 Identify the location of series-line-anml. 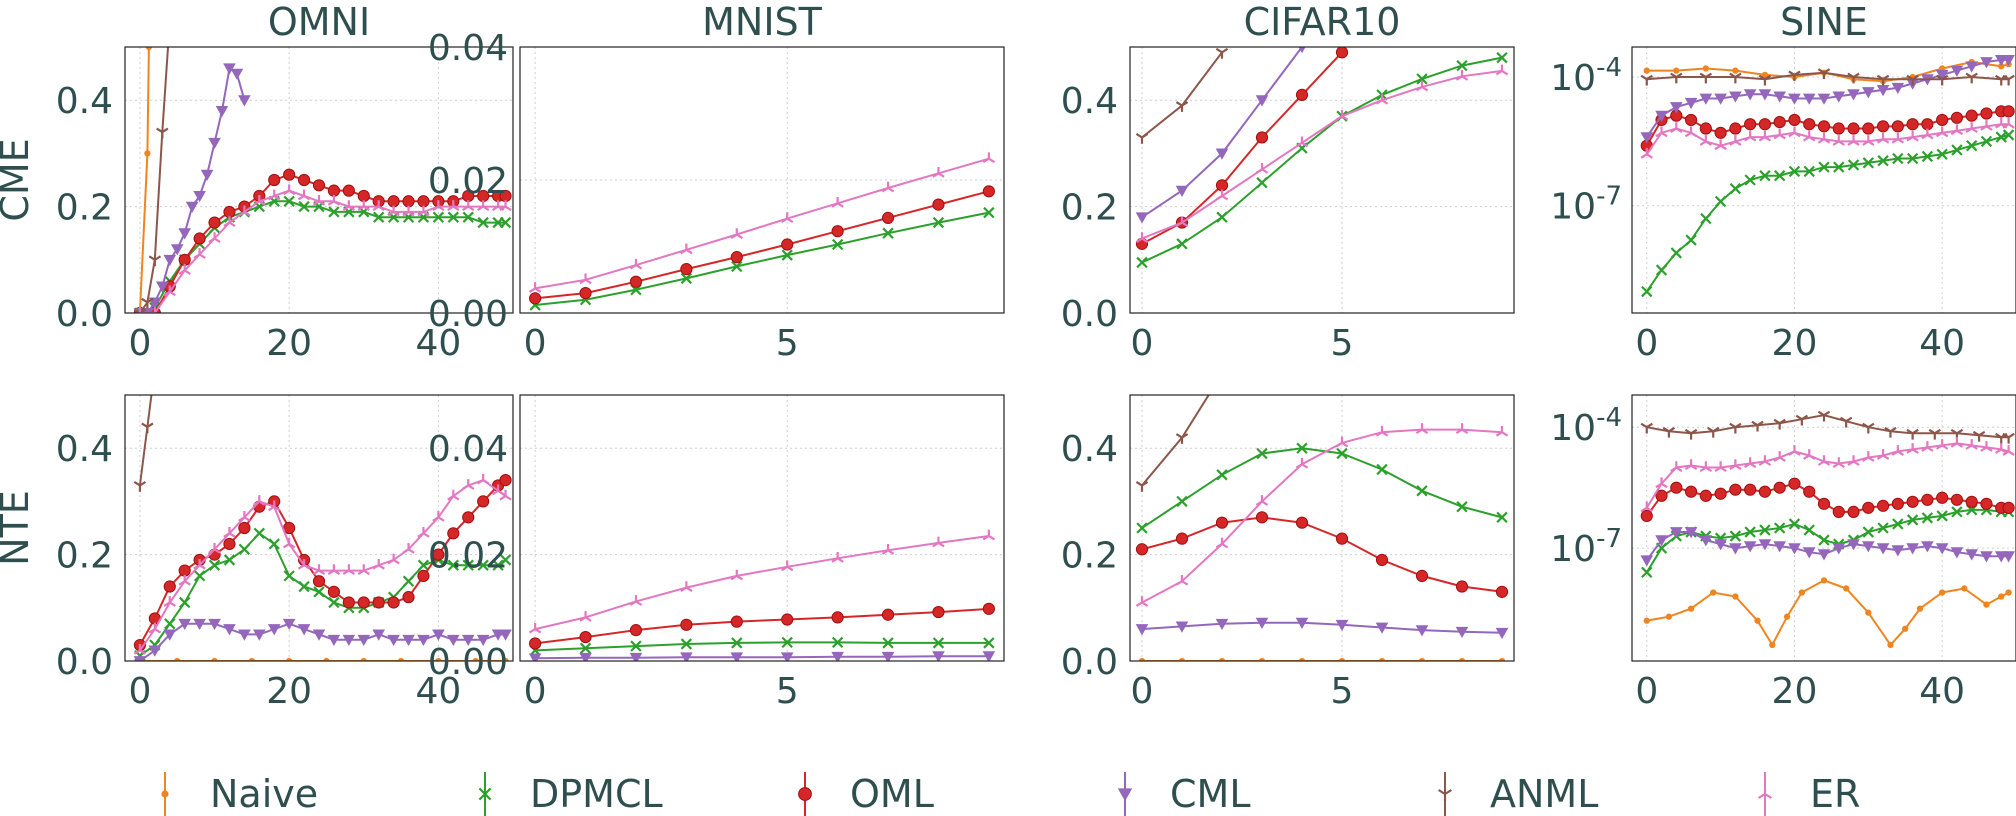
(1827, 426).